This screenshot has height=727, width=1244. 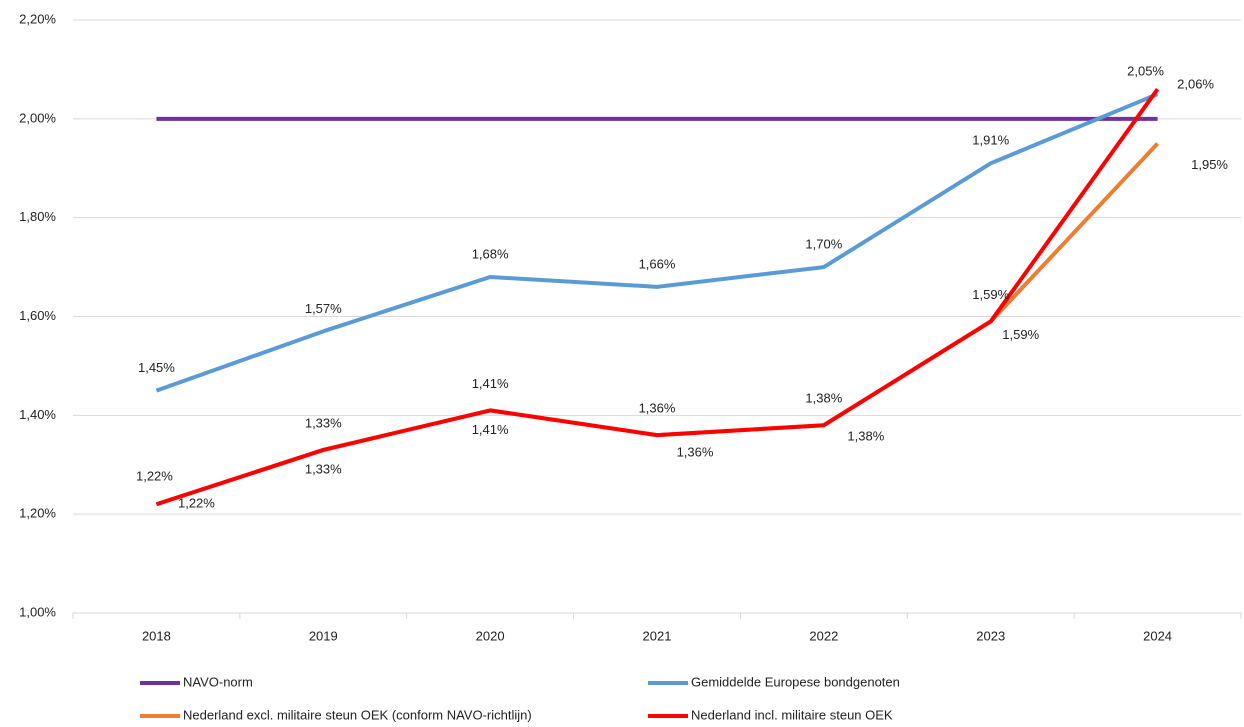 I want to click on data-label: 1,45%, so click(x=156, y=367).